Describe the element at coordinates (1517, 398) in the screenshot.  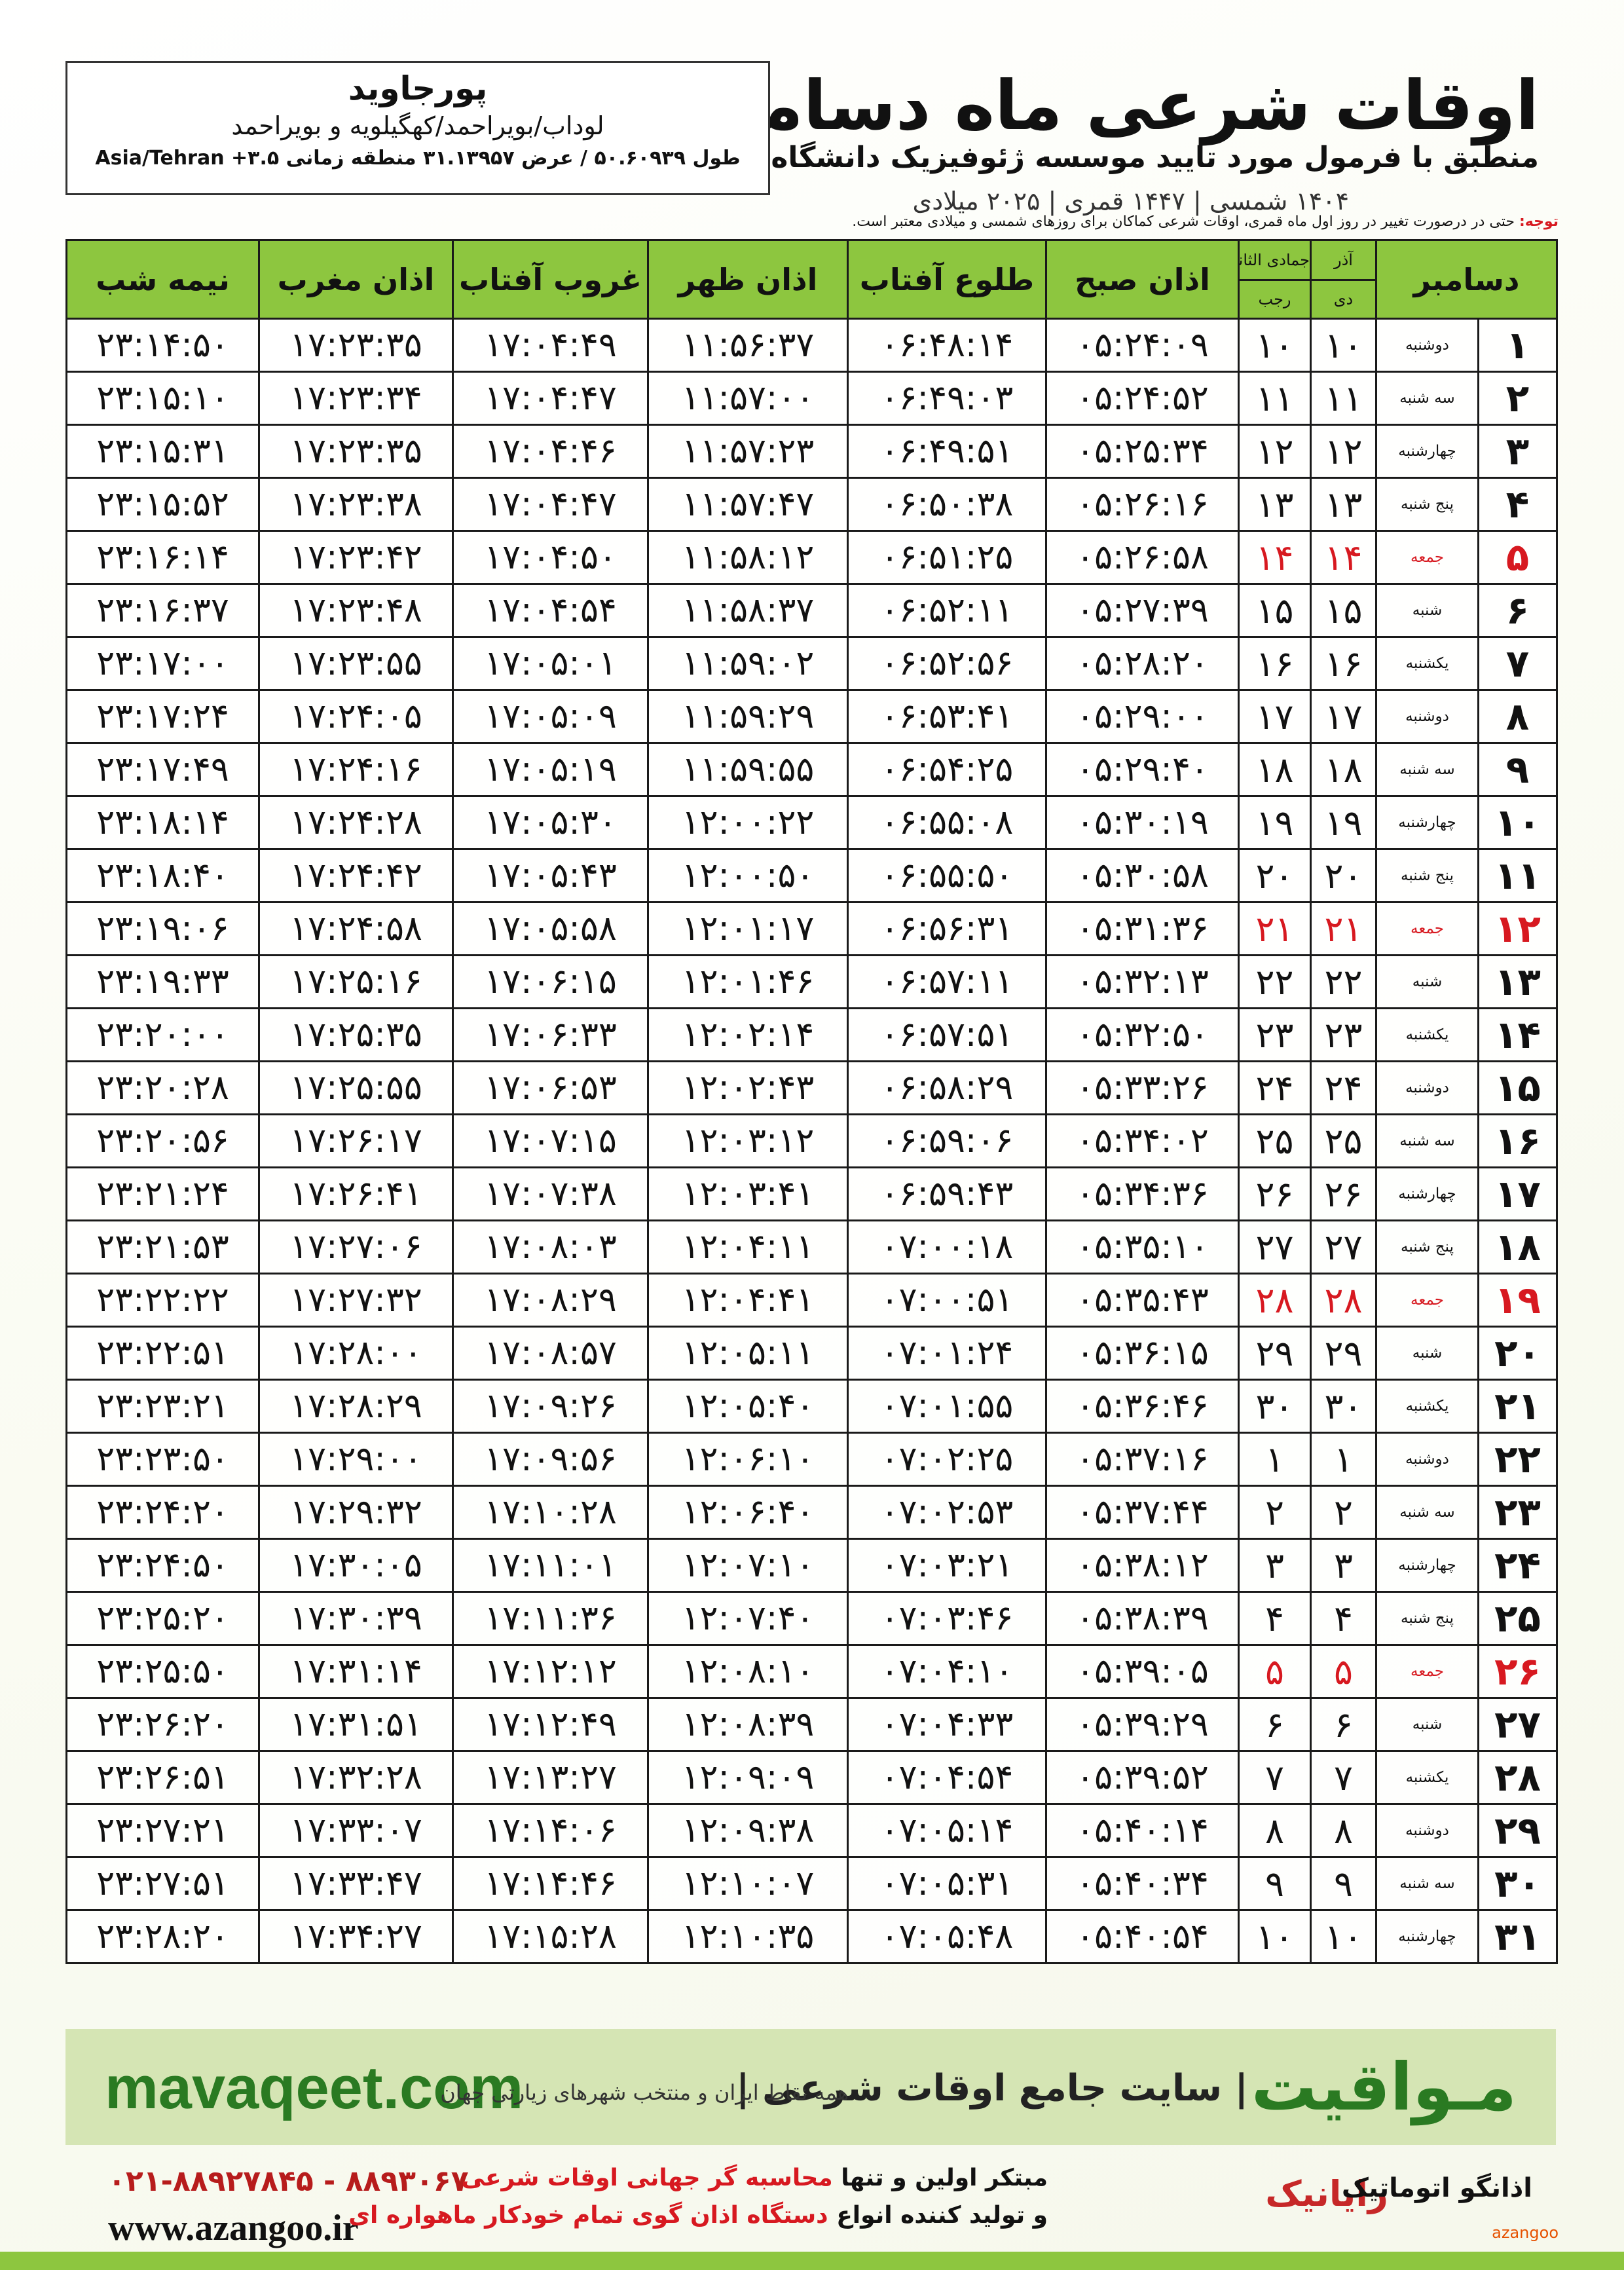
I see `table-cell: ۲` at that location.